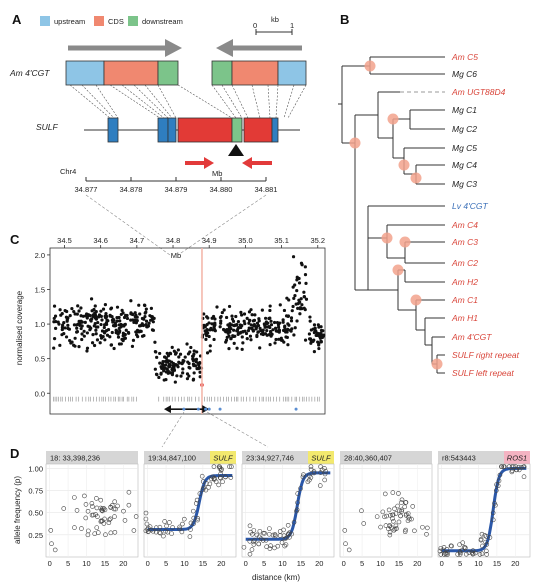 This screenshot has height=587, width=554. What do you see at coordinates (40, 290) in the screenshot?
I see `coverage-y-tick-label: 1.5` at bounding box center [40, 290].